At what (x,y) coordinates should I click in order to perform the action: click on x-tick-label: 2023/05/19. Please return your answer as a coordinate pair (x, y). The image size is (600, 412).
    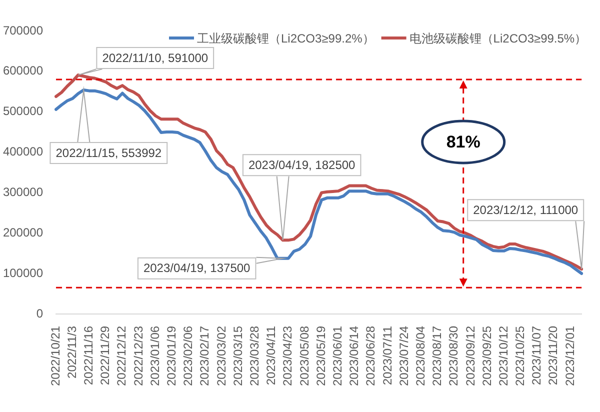
    Looking at the image, I should click on (321, 356).